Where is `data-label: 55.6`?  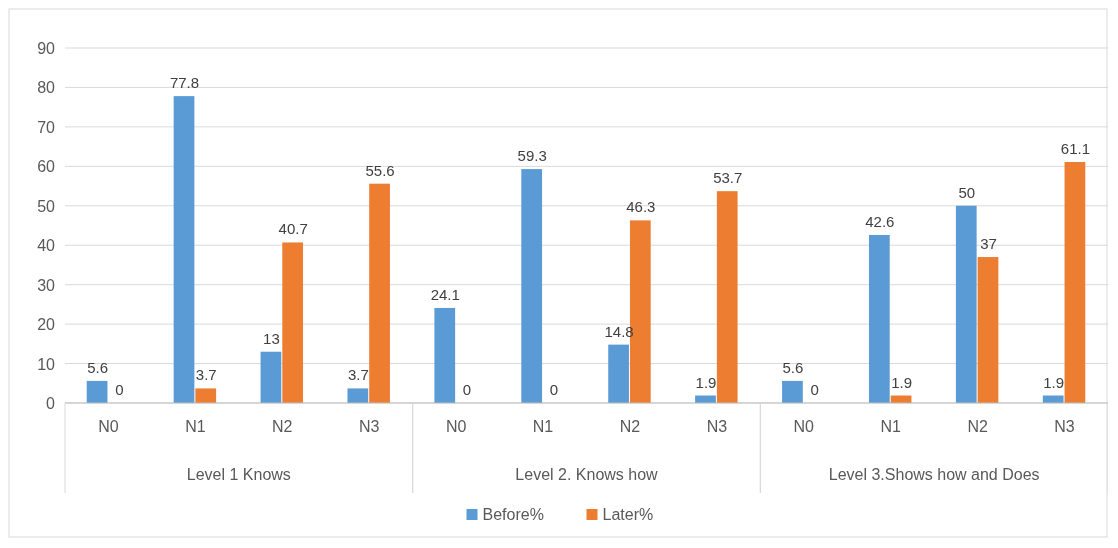
data-label: 55.6 is located at coordinates (380, 170).